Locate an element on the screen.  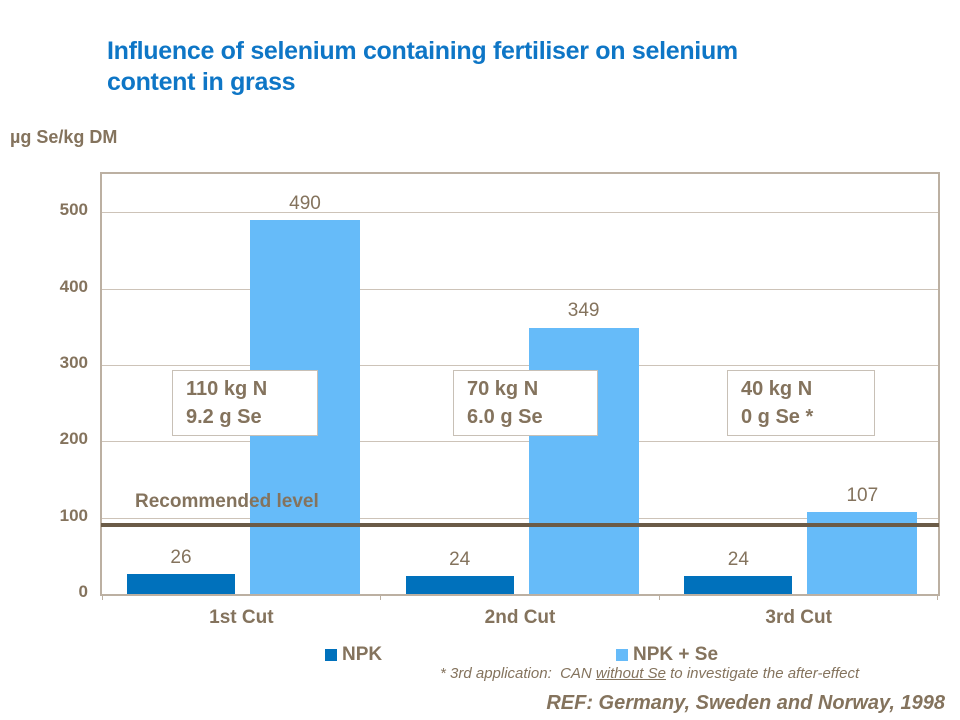
category-label-3rd-cut: 3rd Cut is located at coordinates (798, 617).